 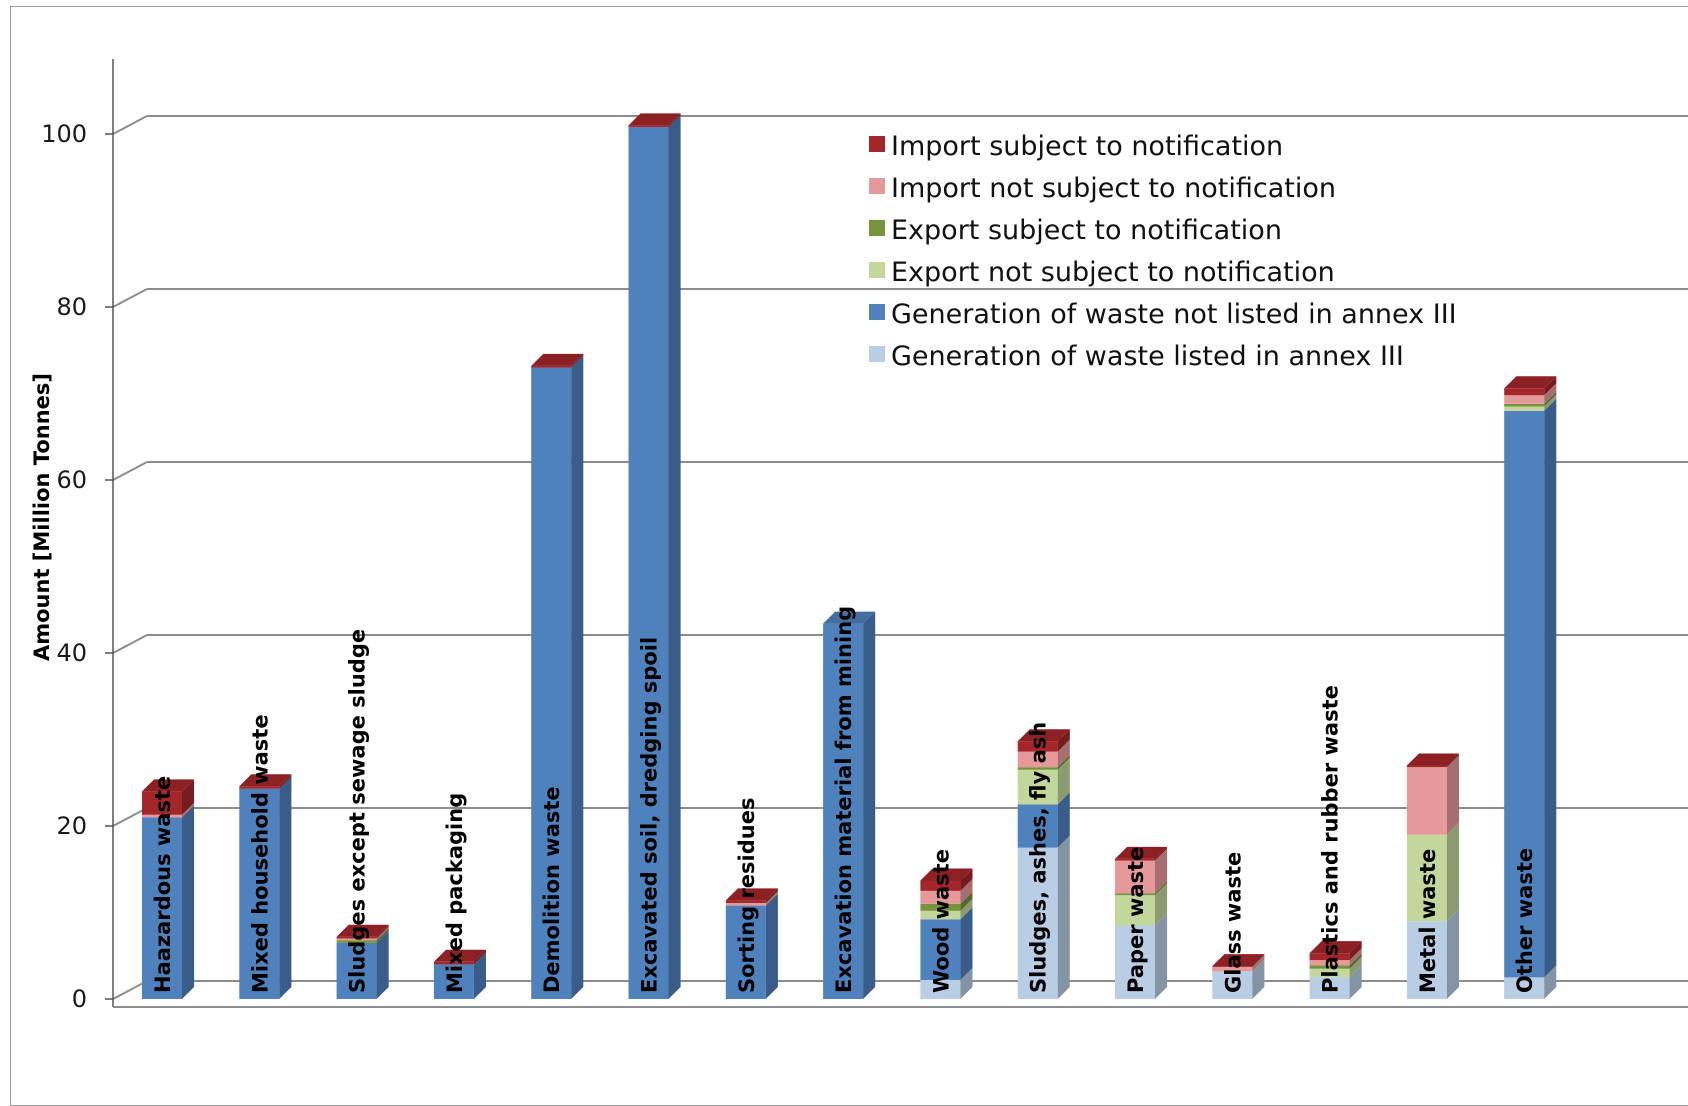 I want to click on category-label: Wood waste, so click(x=941, y=921).